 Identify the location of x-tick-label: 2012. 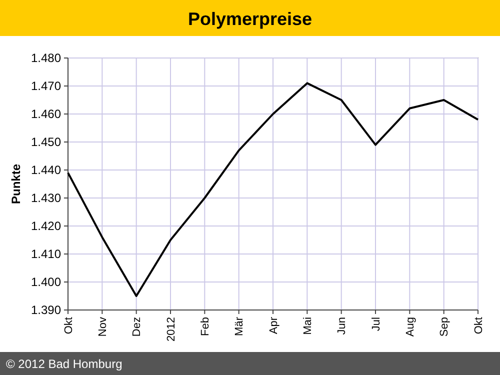
(171, 329).